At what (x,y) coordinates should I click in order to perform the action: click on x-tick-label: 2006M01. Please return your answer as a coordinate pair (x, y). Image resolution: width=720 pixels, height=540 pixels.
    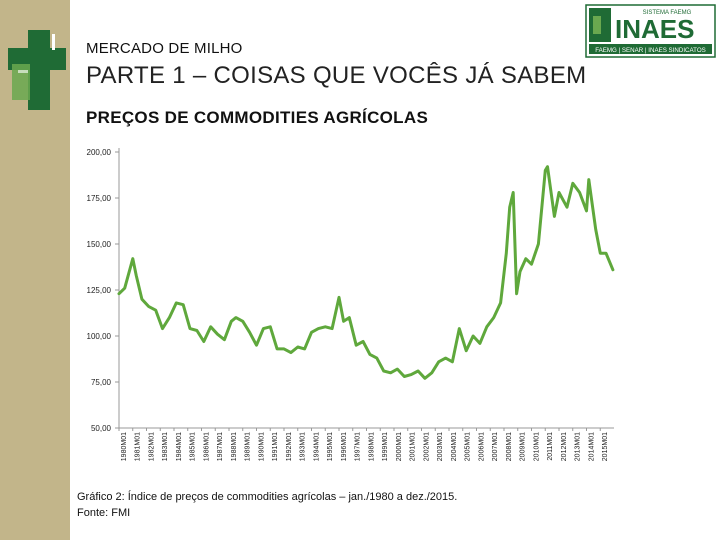
    Looking at the image, I should click on (481, 446).